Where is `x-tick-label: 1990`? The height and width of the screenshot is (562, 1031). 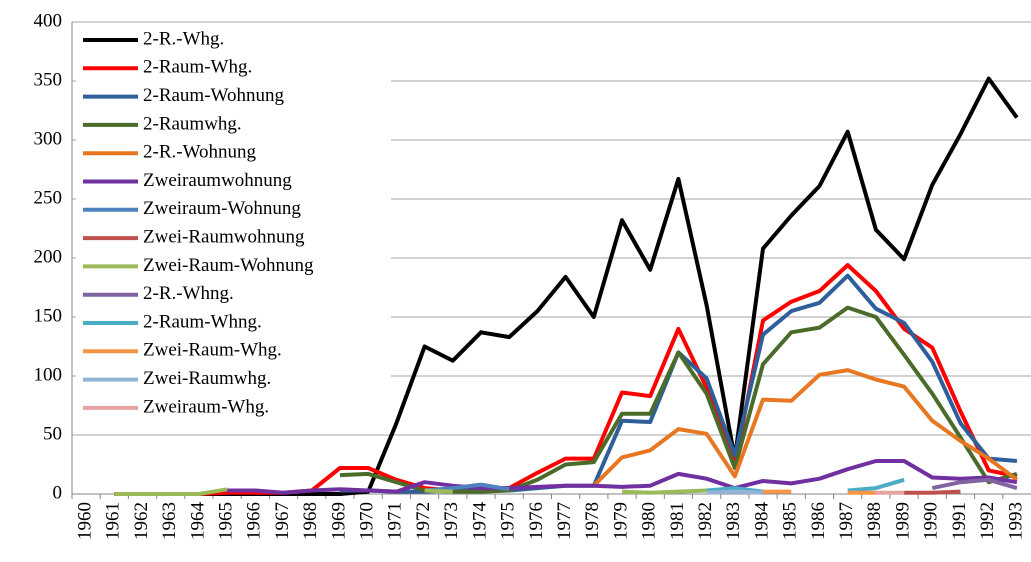 x-tick-label: 1990 is located at coordinates (931, 521).